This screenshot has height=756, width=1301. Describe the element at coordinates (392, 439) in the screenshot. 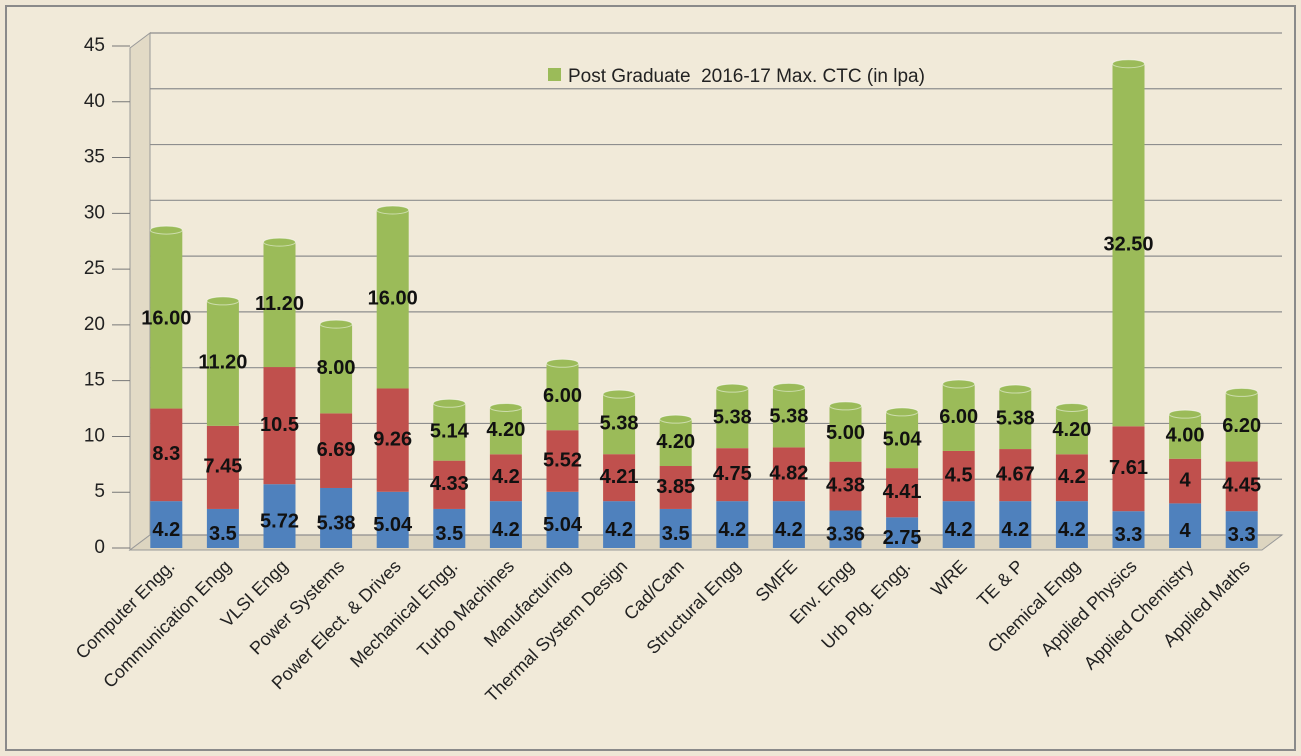

I see `data-label: 9.26` at that location.